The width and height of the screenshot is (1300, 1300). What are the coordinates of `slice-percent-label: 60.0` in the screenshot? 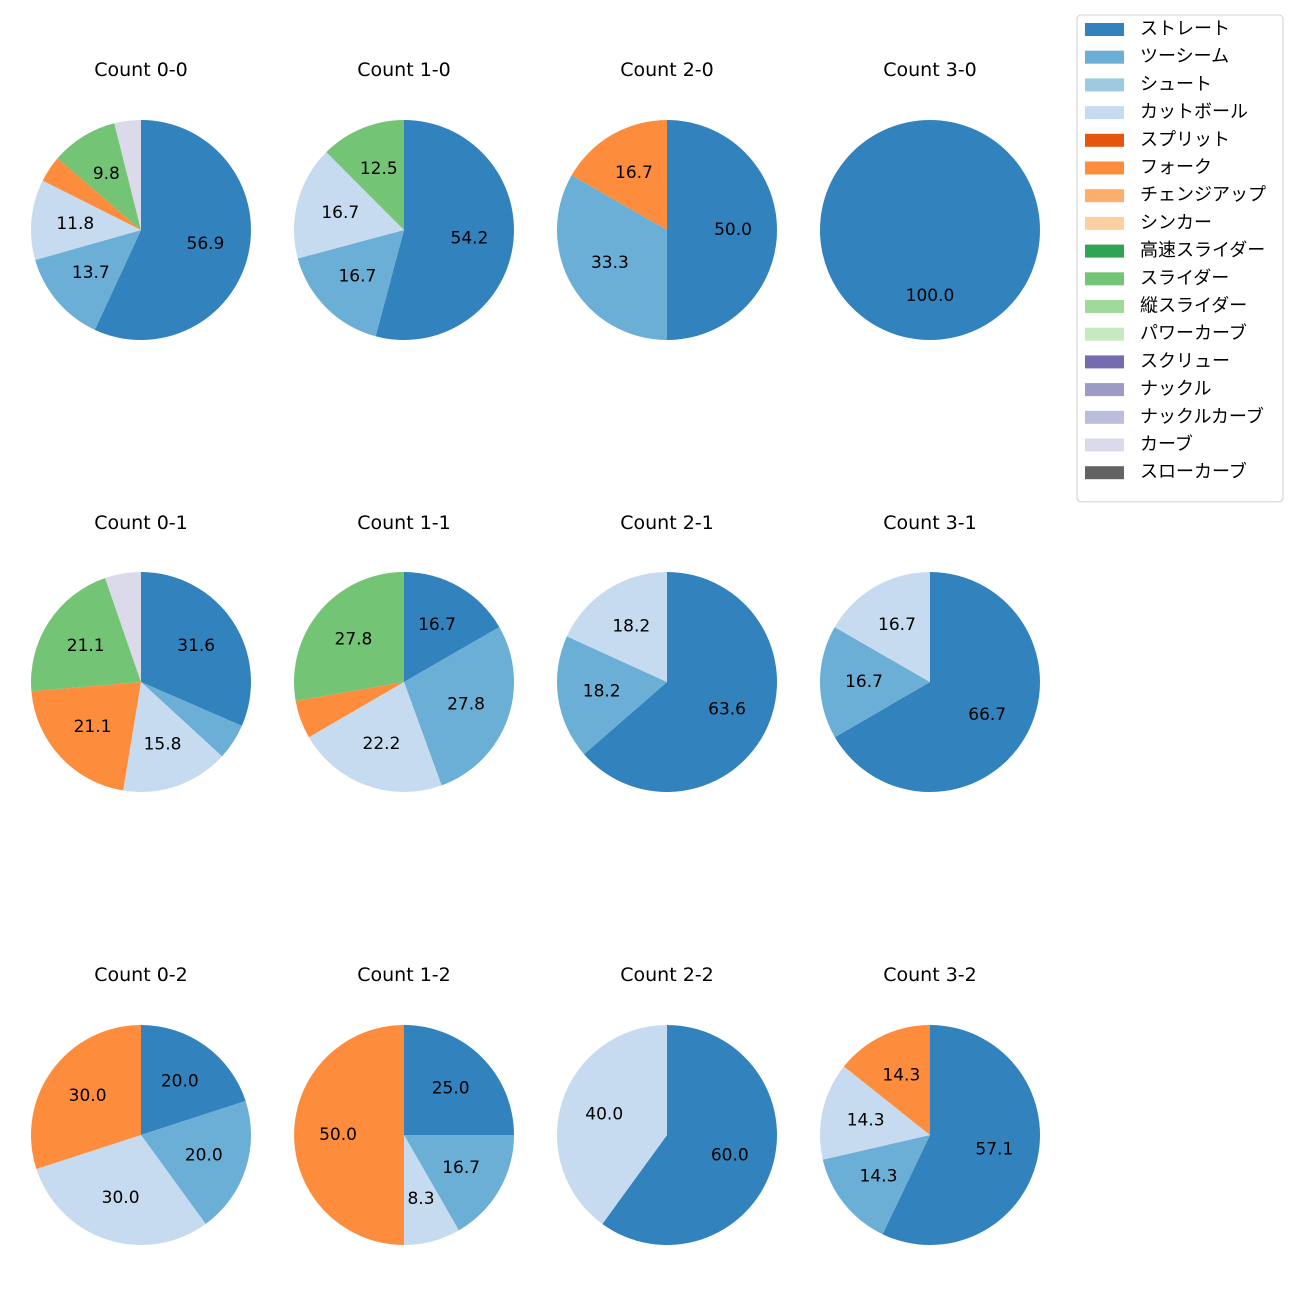 It's located at (730, 1155).